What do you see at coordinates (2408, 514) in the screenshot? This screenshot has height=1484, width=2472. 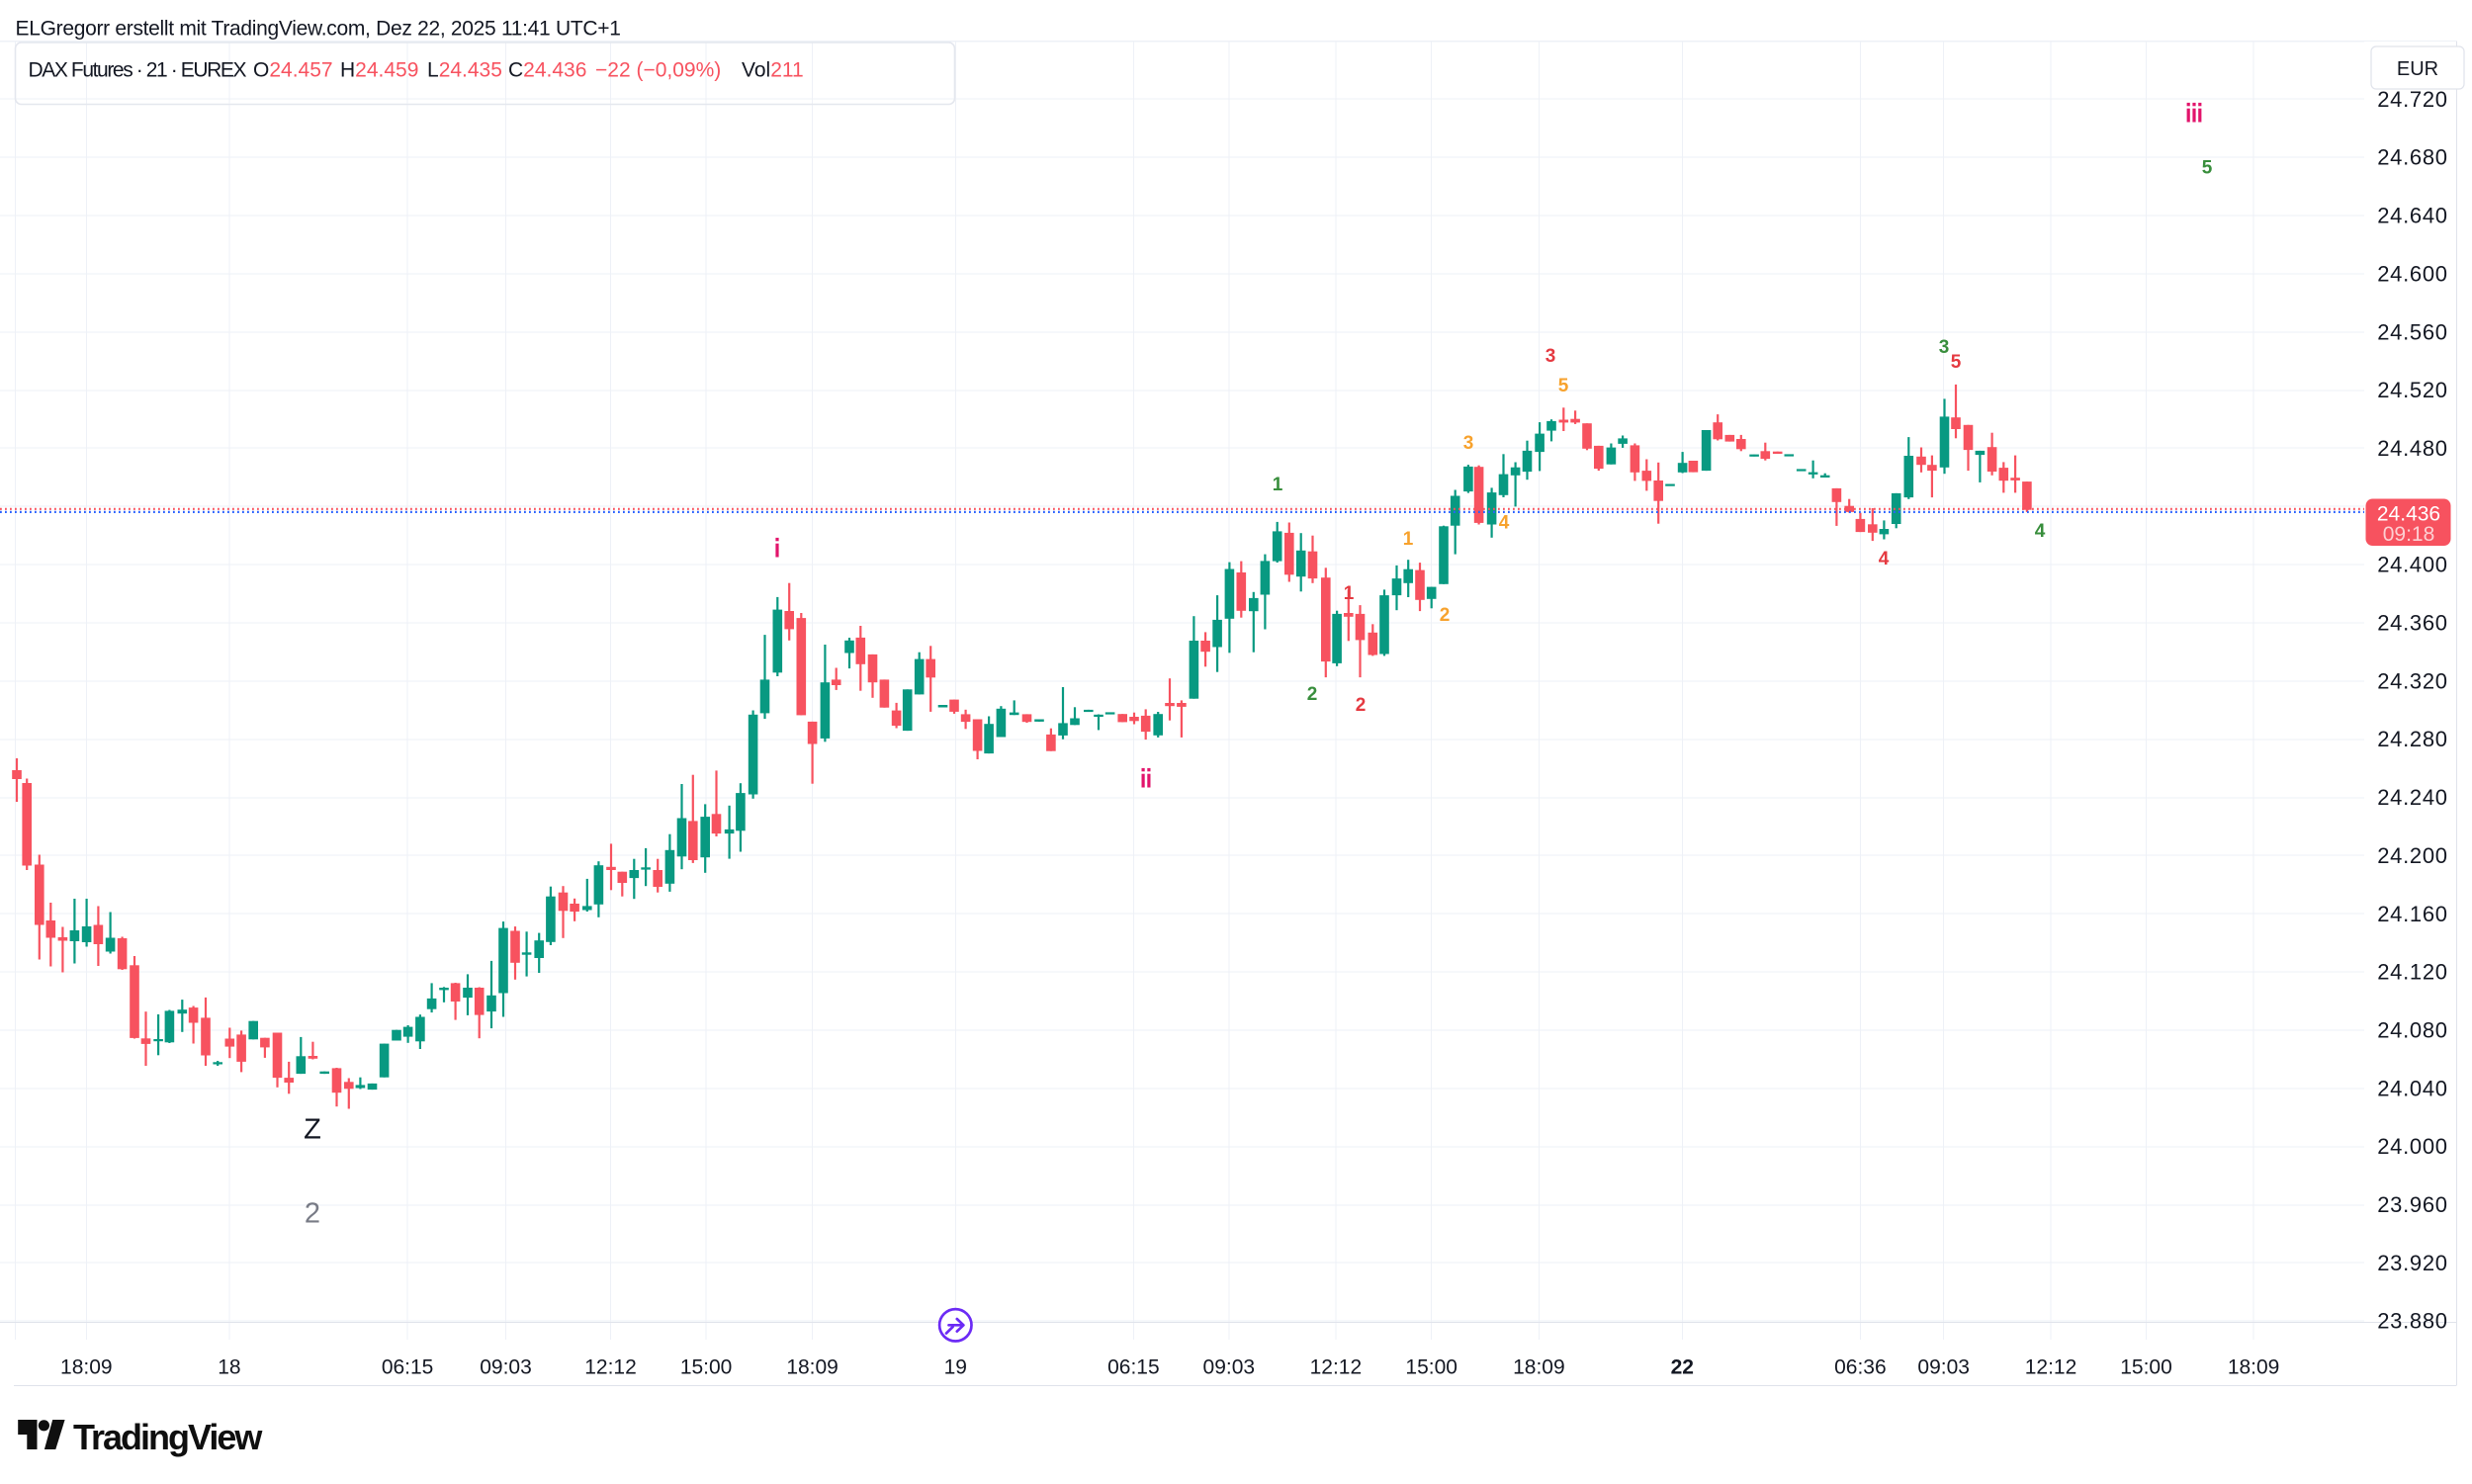 I see `svg-text: 24.436` at bounding box center [2408, 514].